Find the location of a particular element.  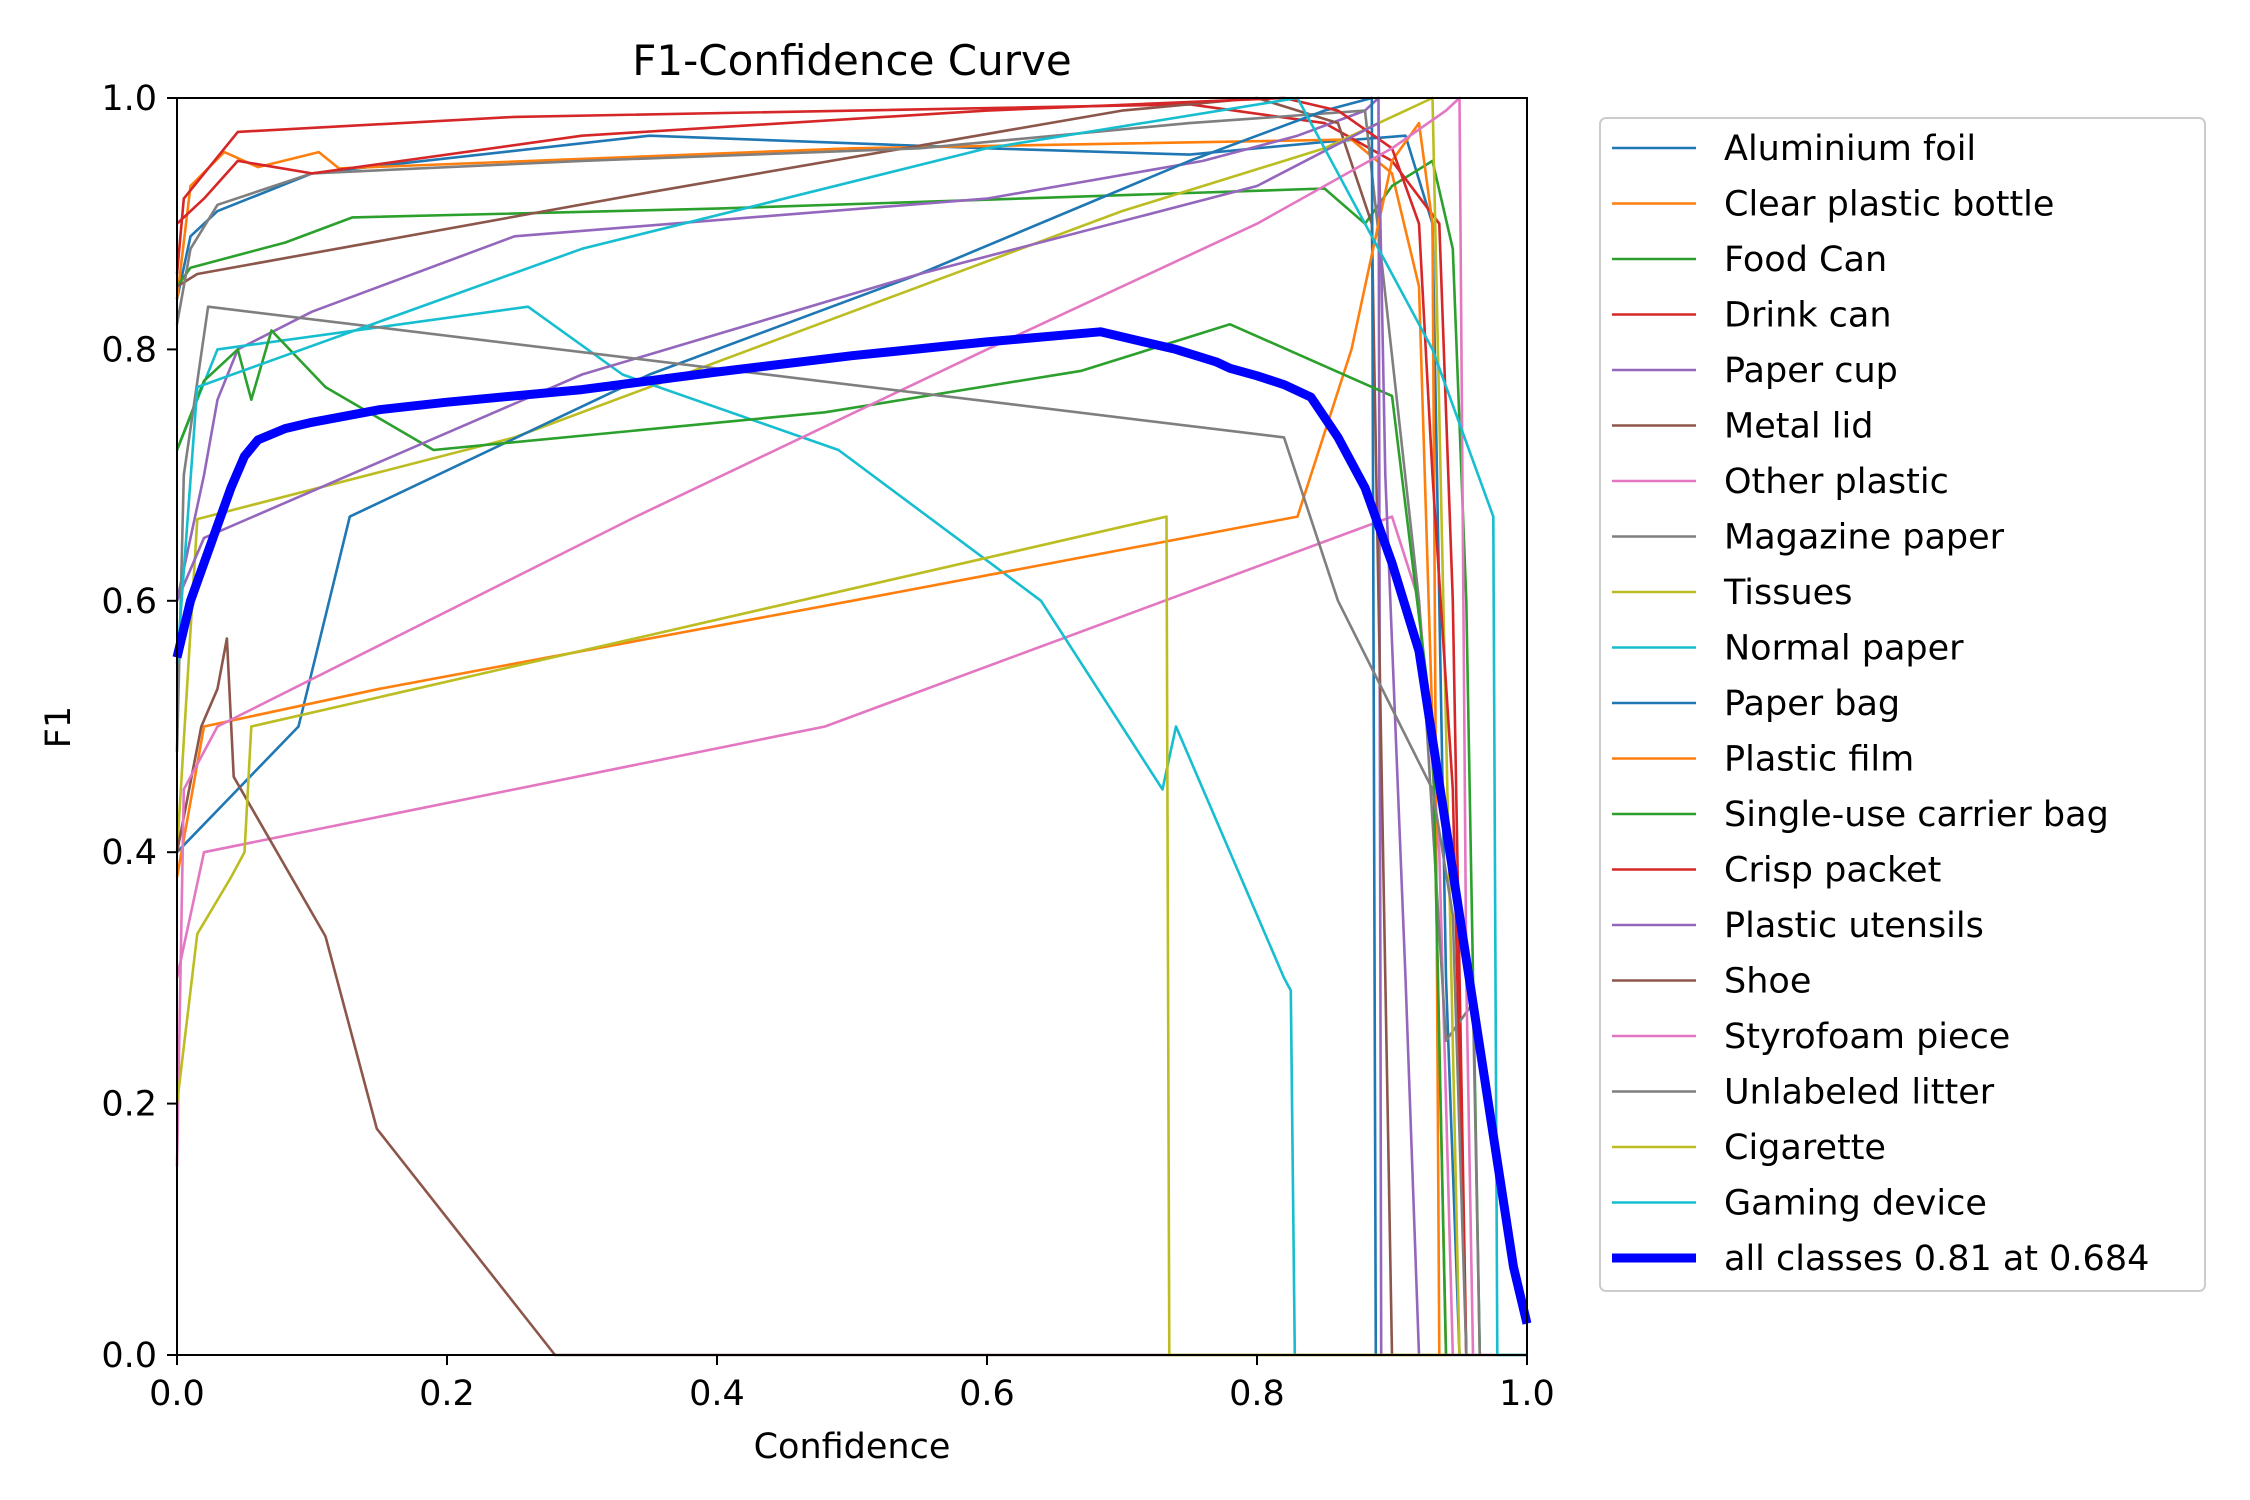

legend-label: Other plastic is located at coordinates (1836, 482).